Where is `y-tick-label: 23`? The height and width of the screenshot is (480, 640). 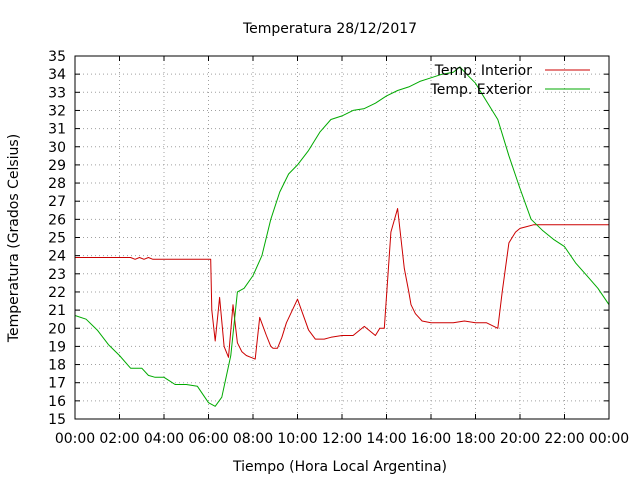 y-tick-label: 23 is located at coordinates (57, 275).